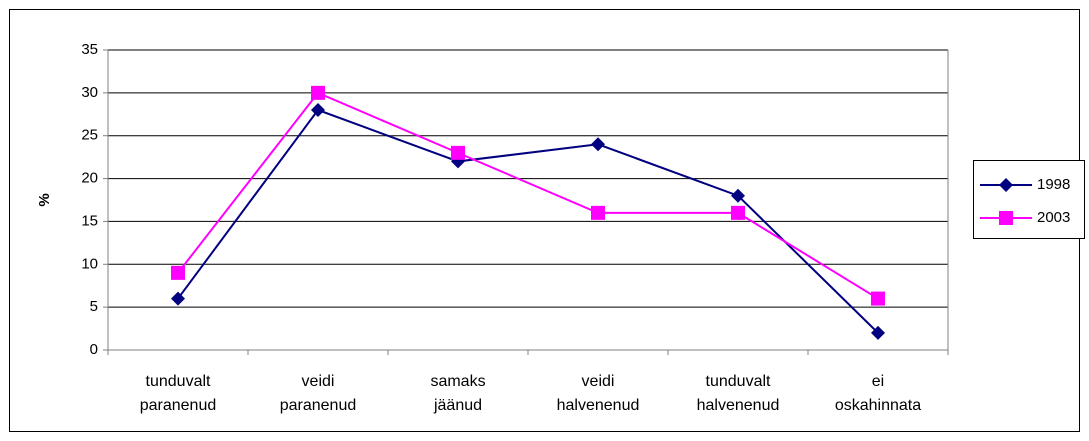  I want to click on y-tick-label: 10, so click(89, 263).